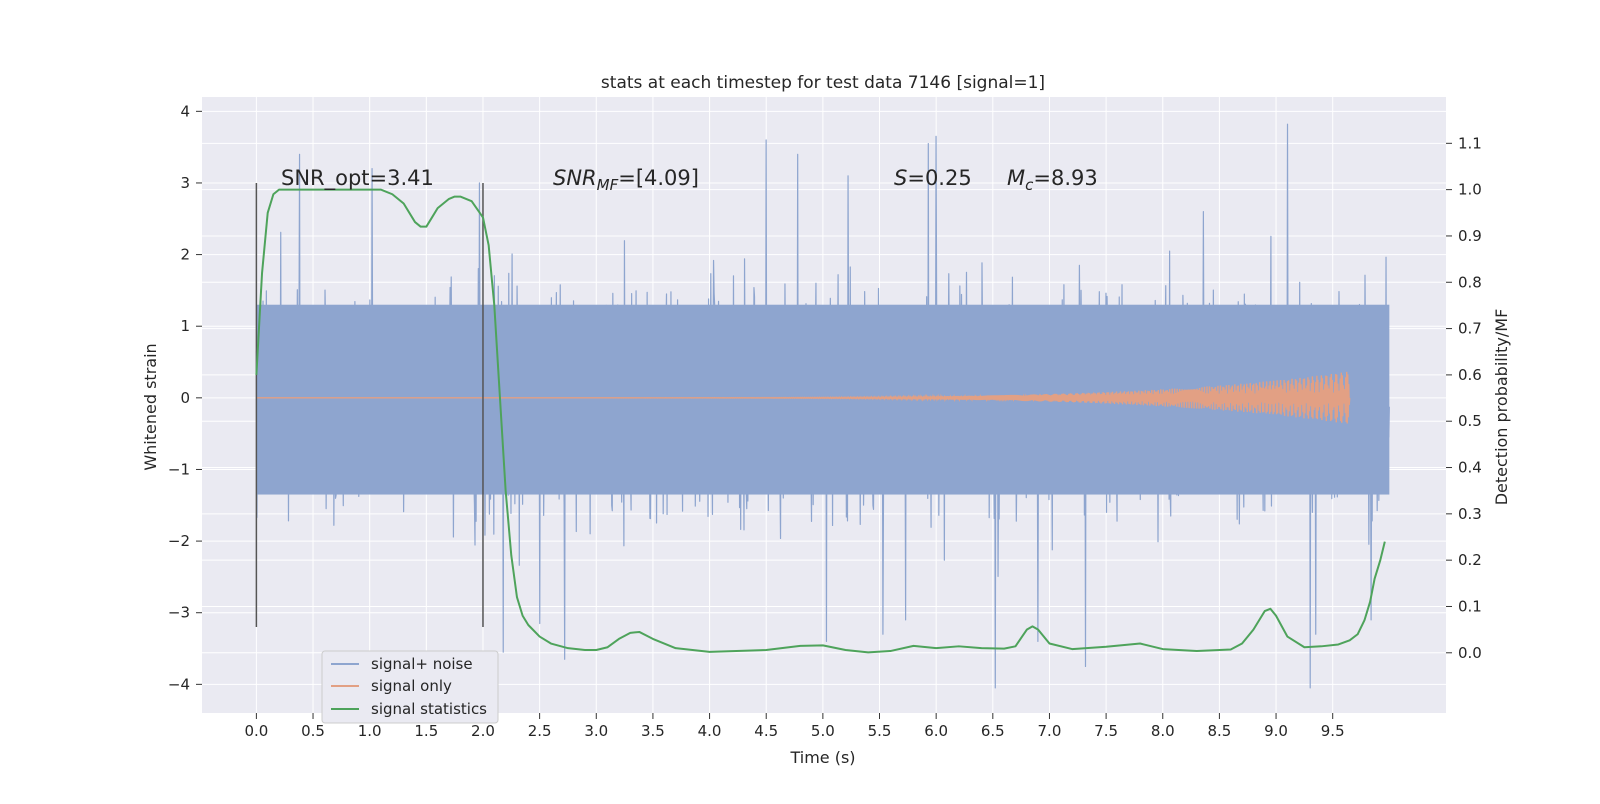 Image resolution: width=1600 pixels, height=804 pixels. What do you see at coordinates (185, 183) in the screenshot?
I see `y-tick-label: 3` at bounding box center [185, 183].